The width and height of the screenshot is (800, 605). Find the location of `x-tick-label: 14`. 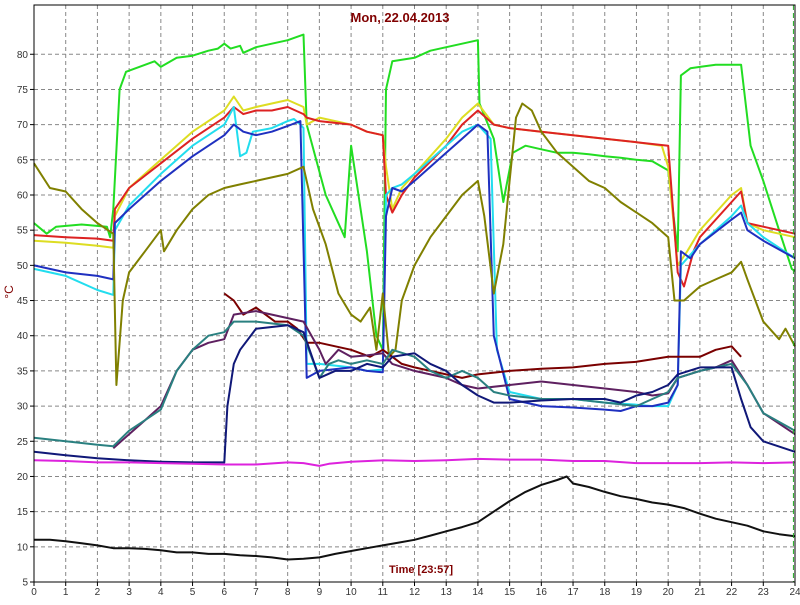

x-tick-label: 14 is located at coordinates (478, 592).